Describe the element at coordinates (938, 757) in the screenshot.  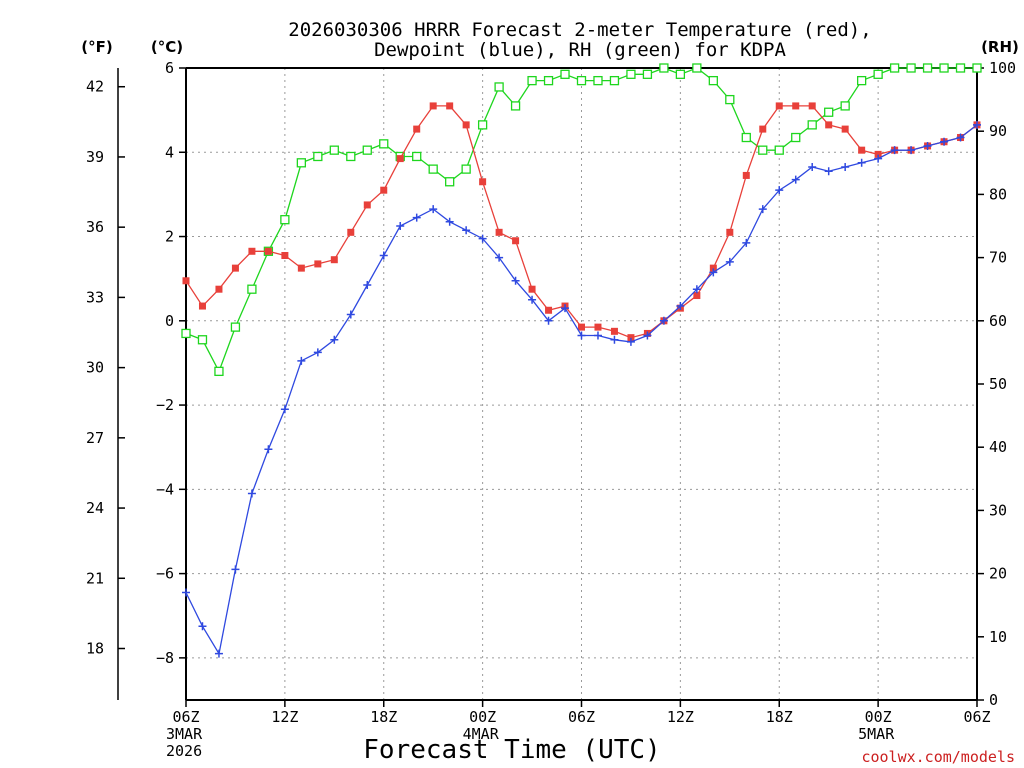
I see `credit-text: coolwx.com/models` at that location.